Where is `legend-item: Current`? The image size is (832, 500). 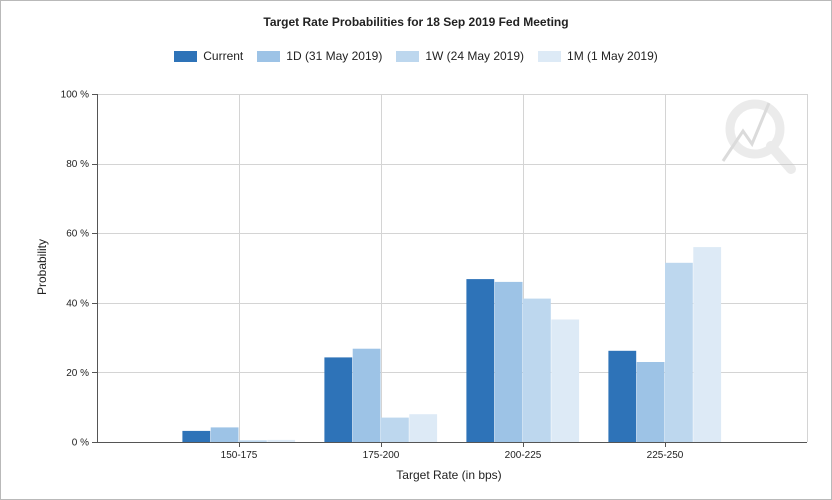 legend-item: Current is located at coordinates (208, 56).